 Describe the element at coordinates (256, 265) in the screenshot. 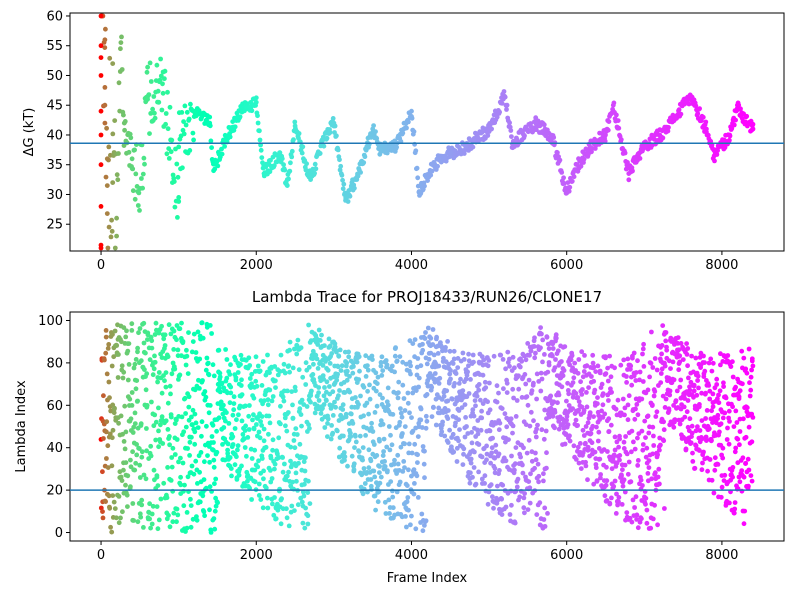

I see `x-tick-label: 2000` at that location.